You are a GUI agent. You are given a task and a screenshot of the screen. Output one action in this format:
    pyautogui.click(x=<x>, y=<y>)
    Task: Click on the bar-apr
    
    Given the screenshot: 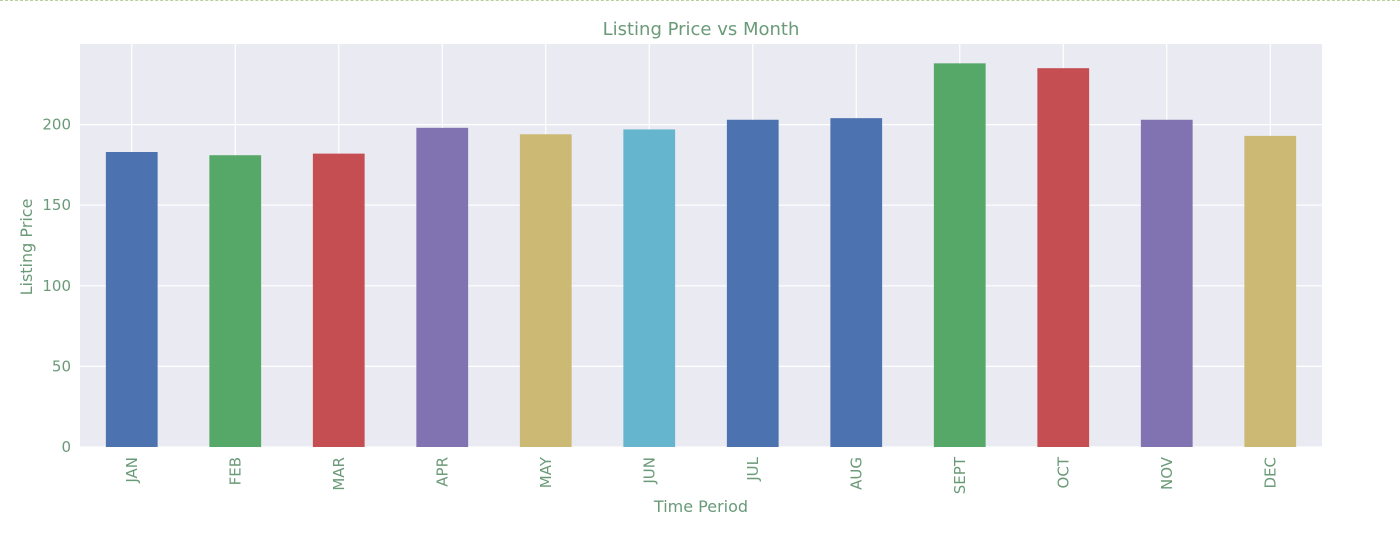 What is the action you would take?
    pyautogui.click(x=442, y=287)
    